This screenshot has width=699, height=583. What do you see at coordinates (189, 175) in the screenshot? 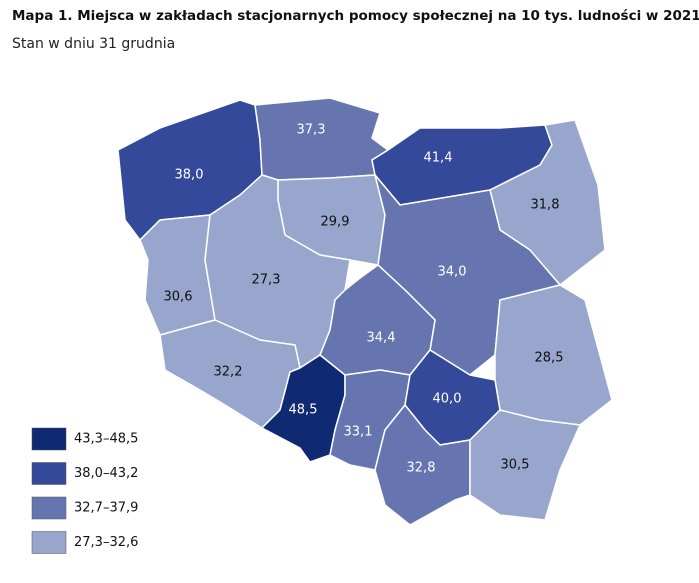
I see `region-value: 38,0` at bounding box center [189, 175].